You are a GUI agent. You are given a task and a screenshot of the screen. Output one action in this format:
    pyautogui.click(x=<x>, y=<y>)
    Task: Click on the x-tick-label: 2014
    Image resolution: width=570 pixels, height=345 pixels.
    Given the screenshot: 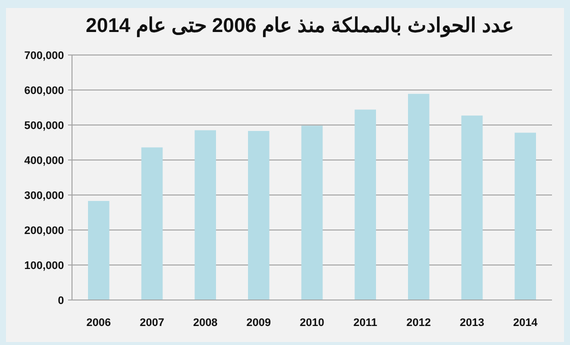 What is the action you would take?
    pyautogui.click(x=525, y=323)
    